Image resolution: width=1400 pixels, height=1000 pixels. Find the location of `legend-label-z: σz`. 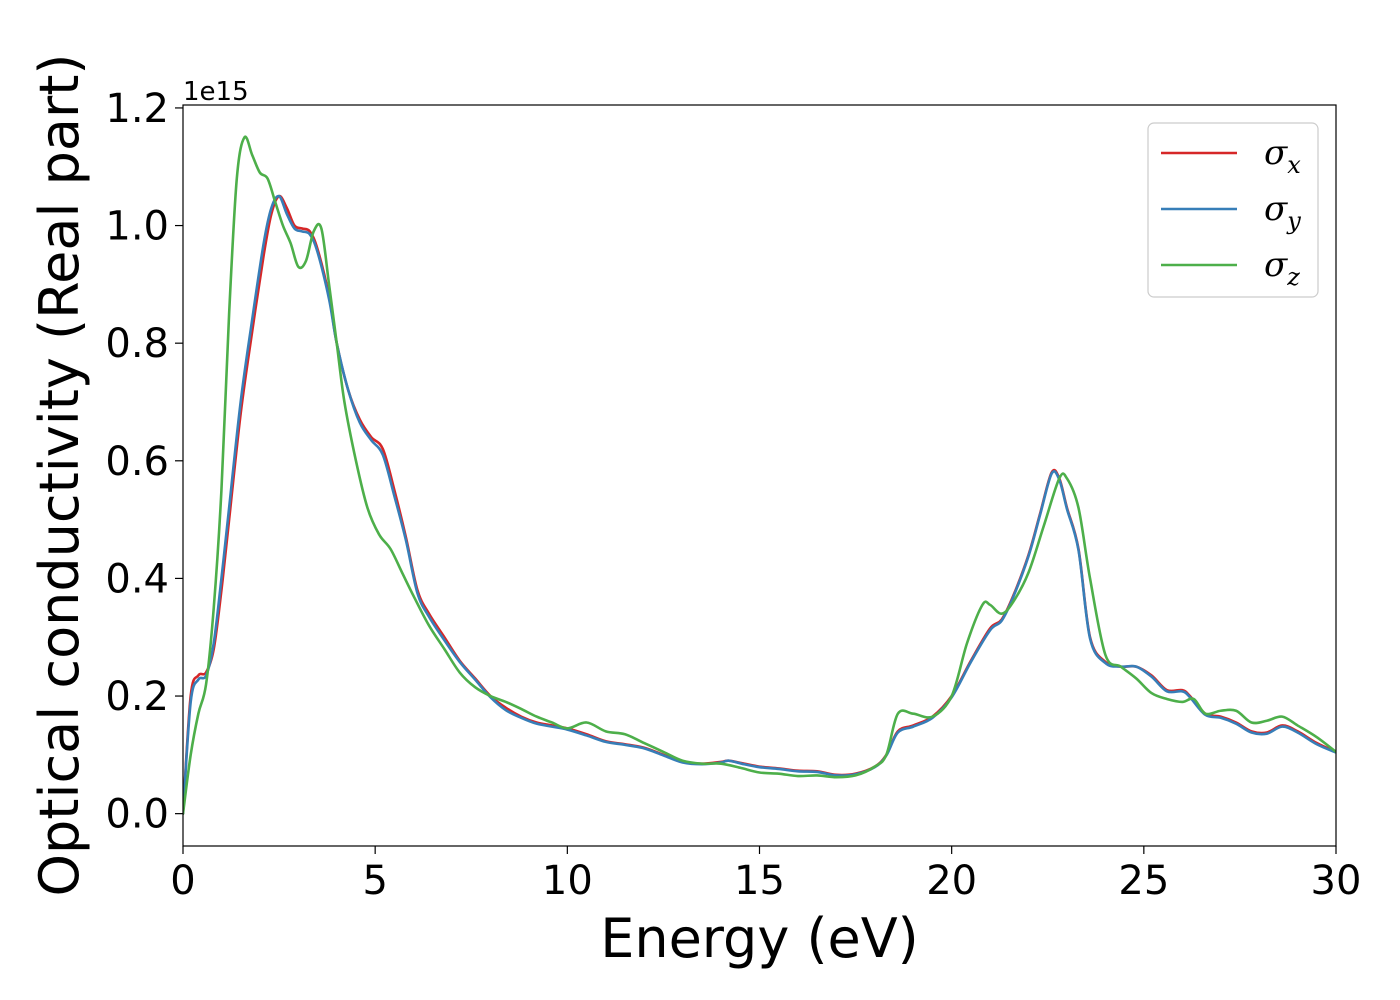

legend-label-z: σz is located at coordinates (1282, 268).